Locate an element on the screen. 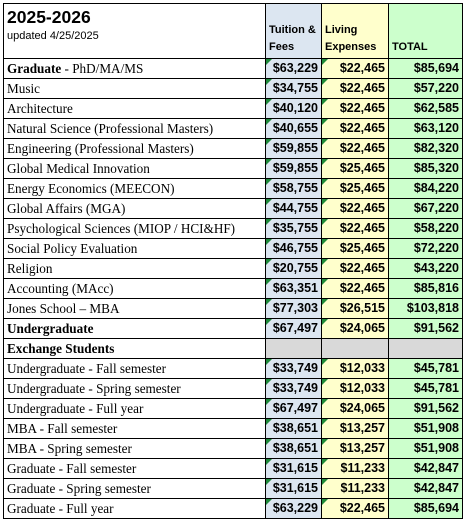  total-cell: $63,120 is located at coordinates (425, 128).